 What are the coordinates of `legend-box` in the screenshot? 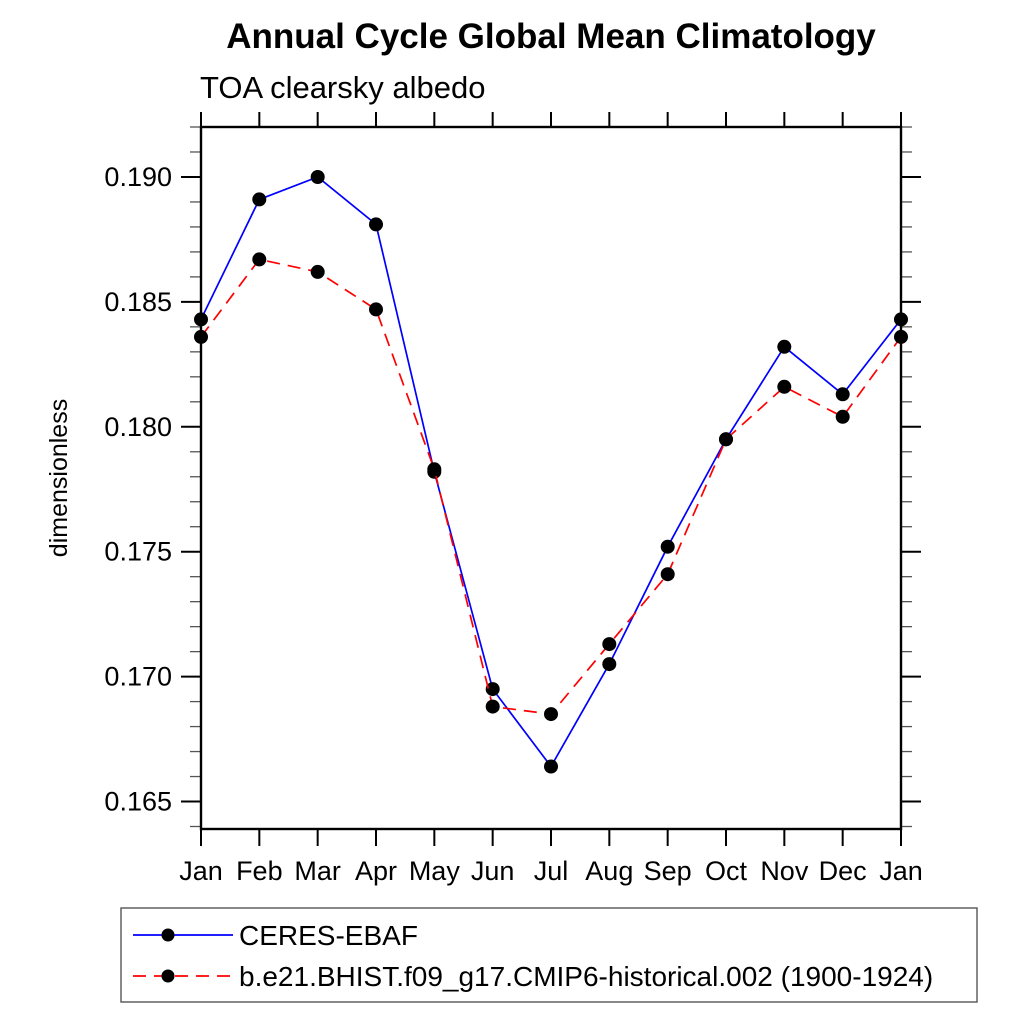 It's located at (549, 955).